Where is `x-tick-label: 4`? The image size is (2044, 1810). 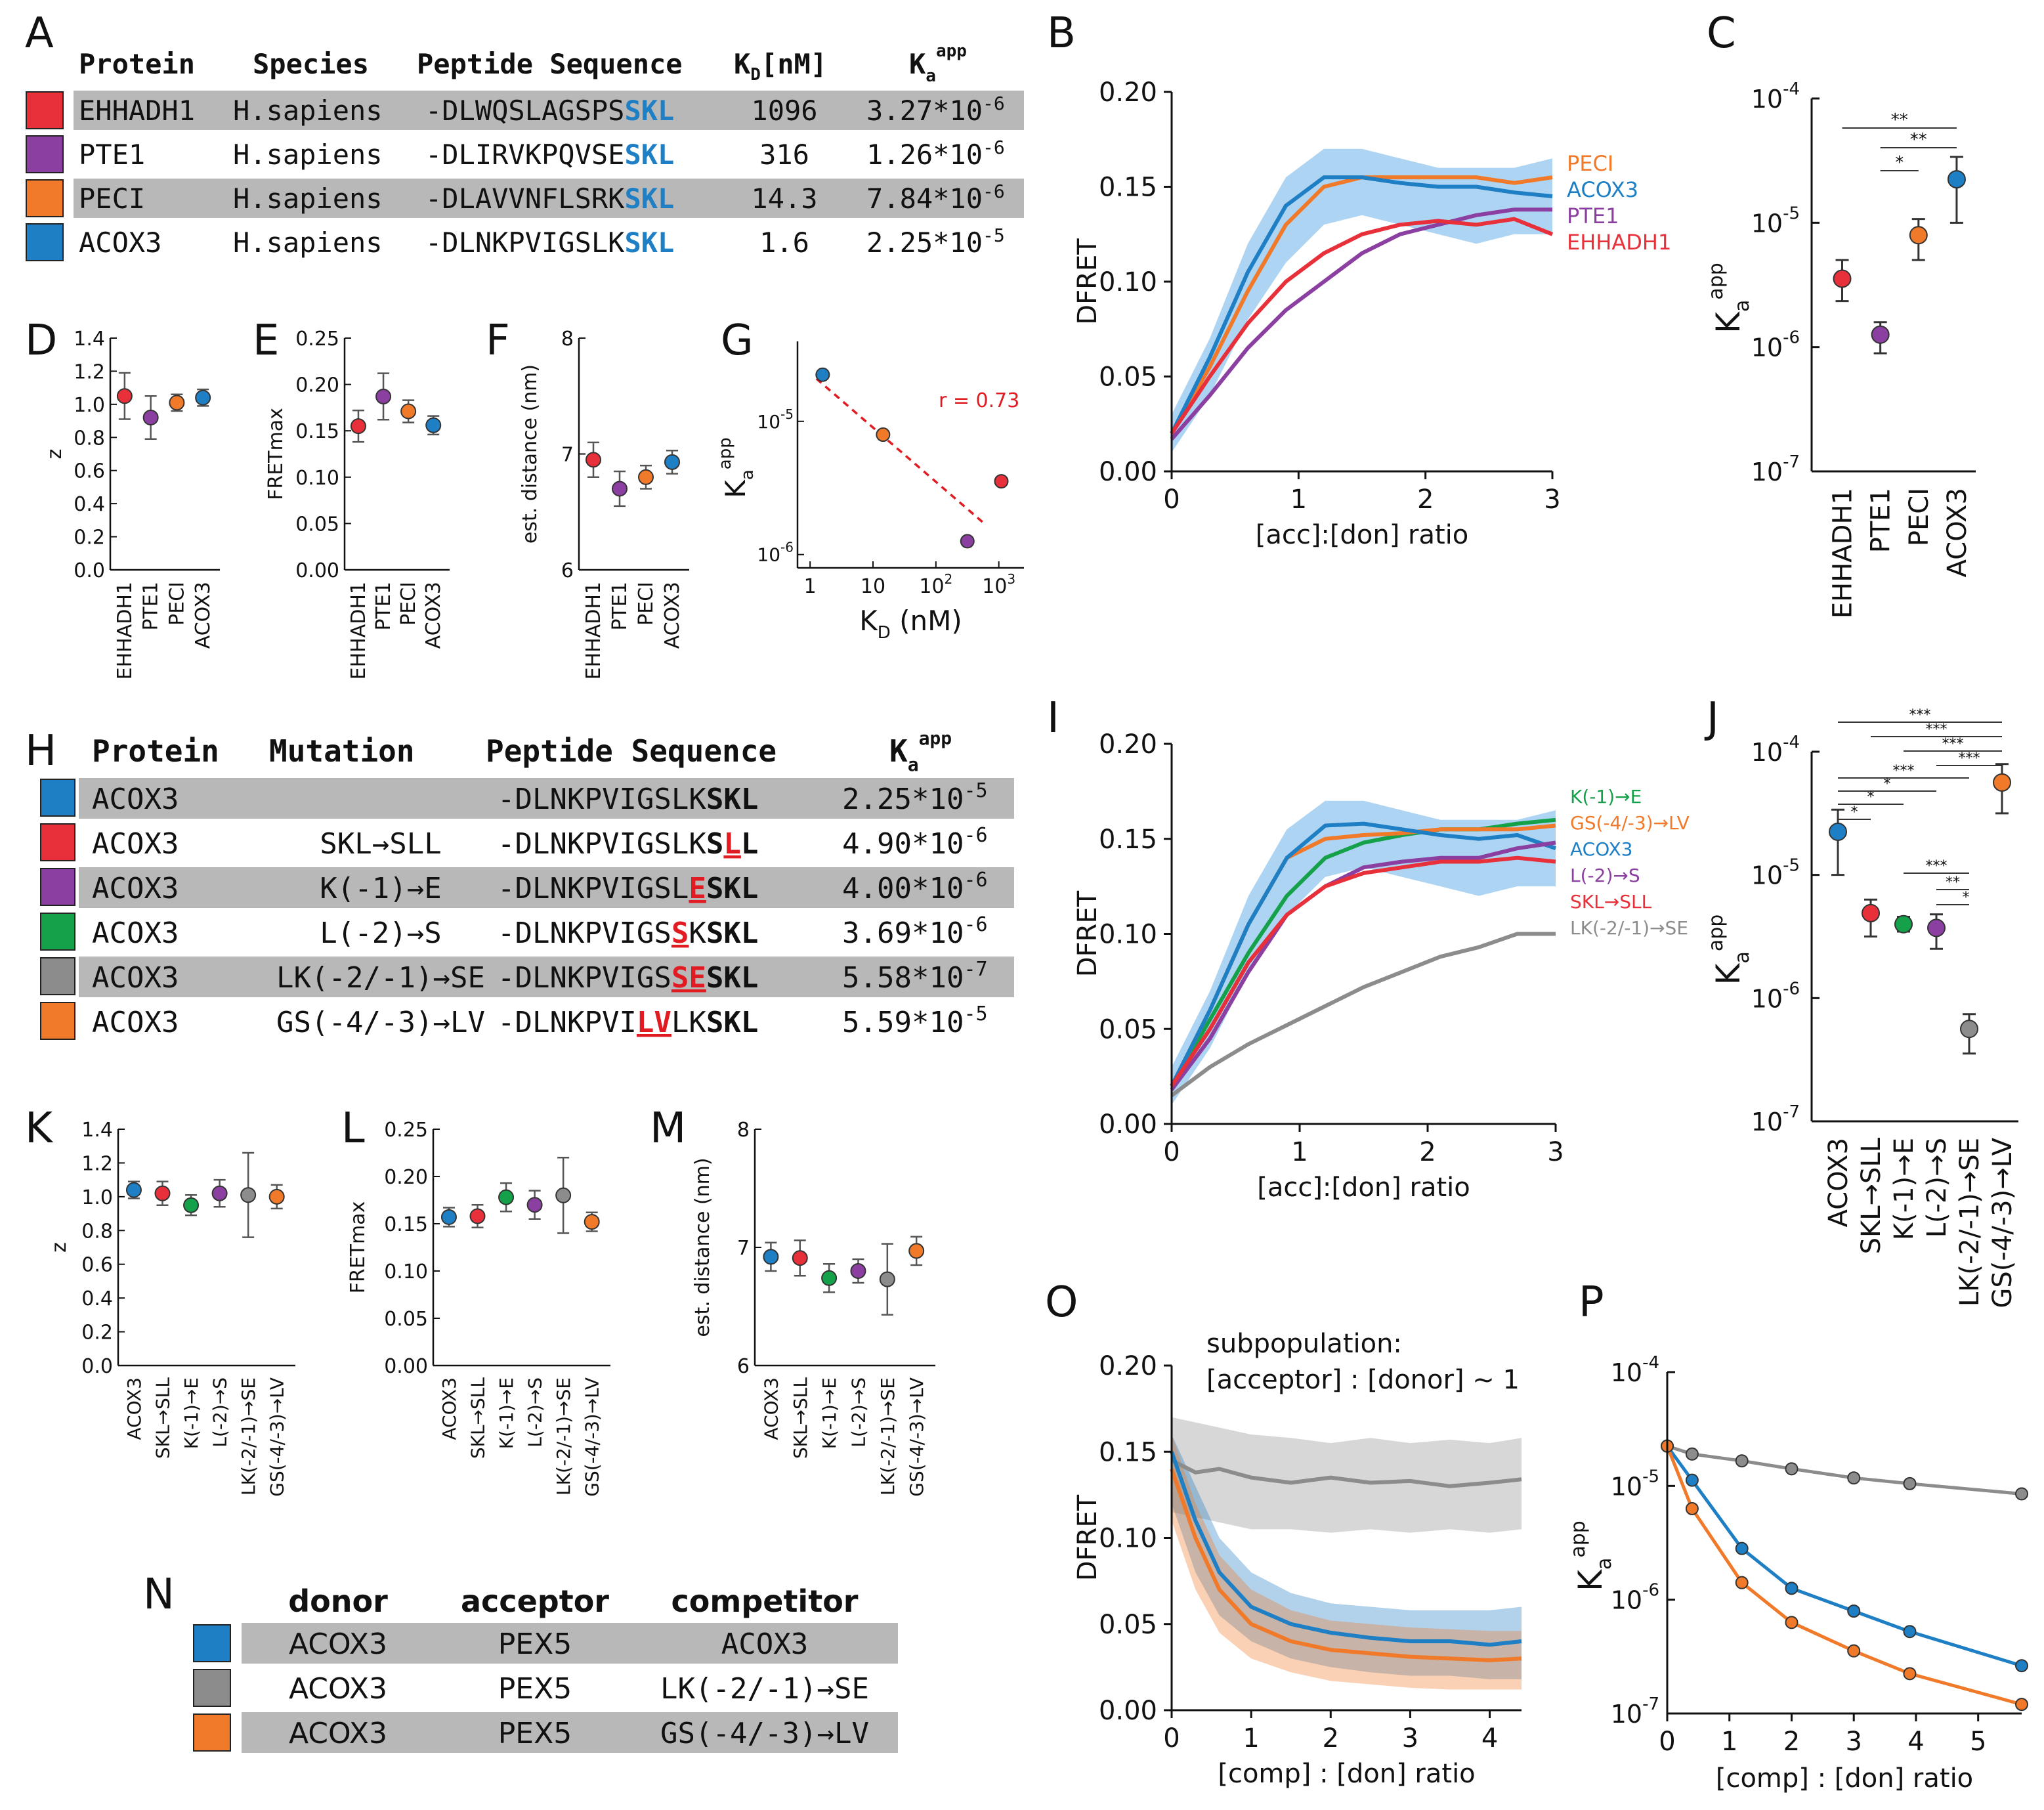 x-tick-label: 4 is located at coordinates (1489, 1738).